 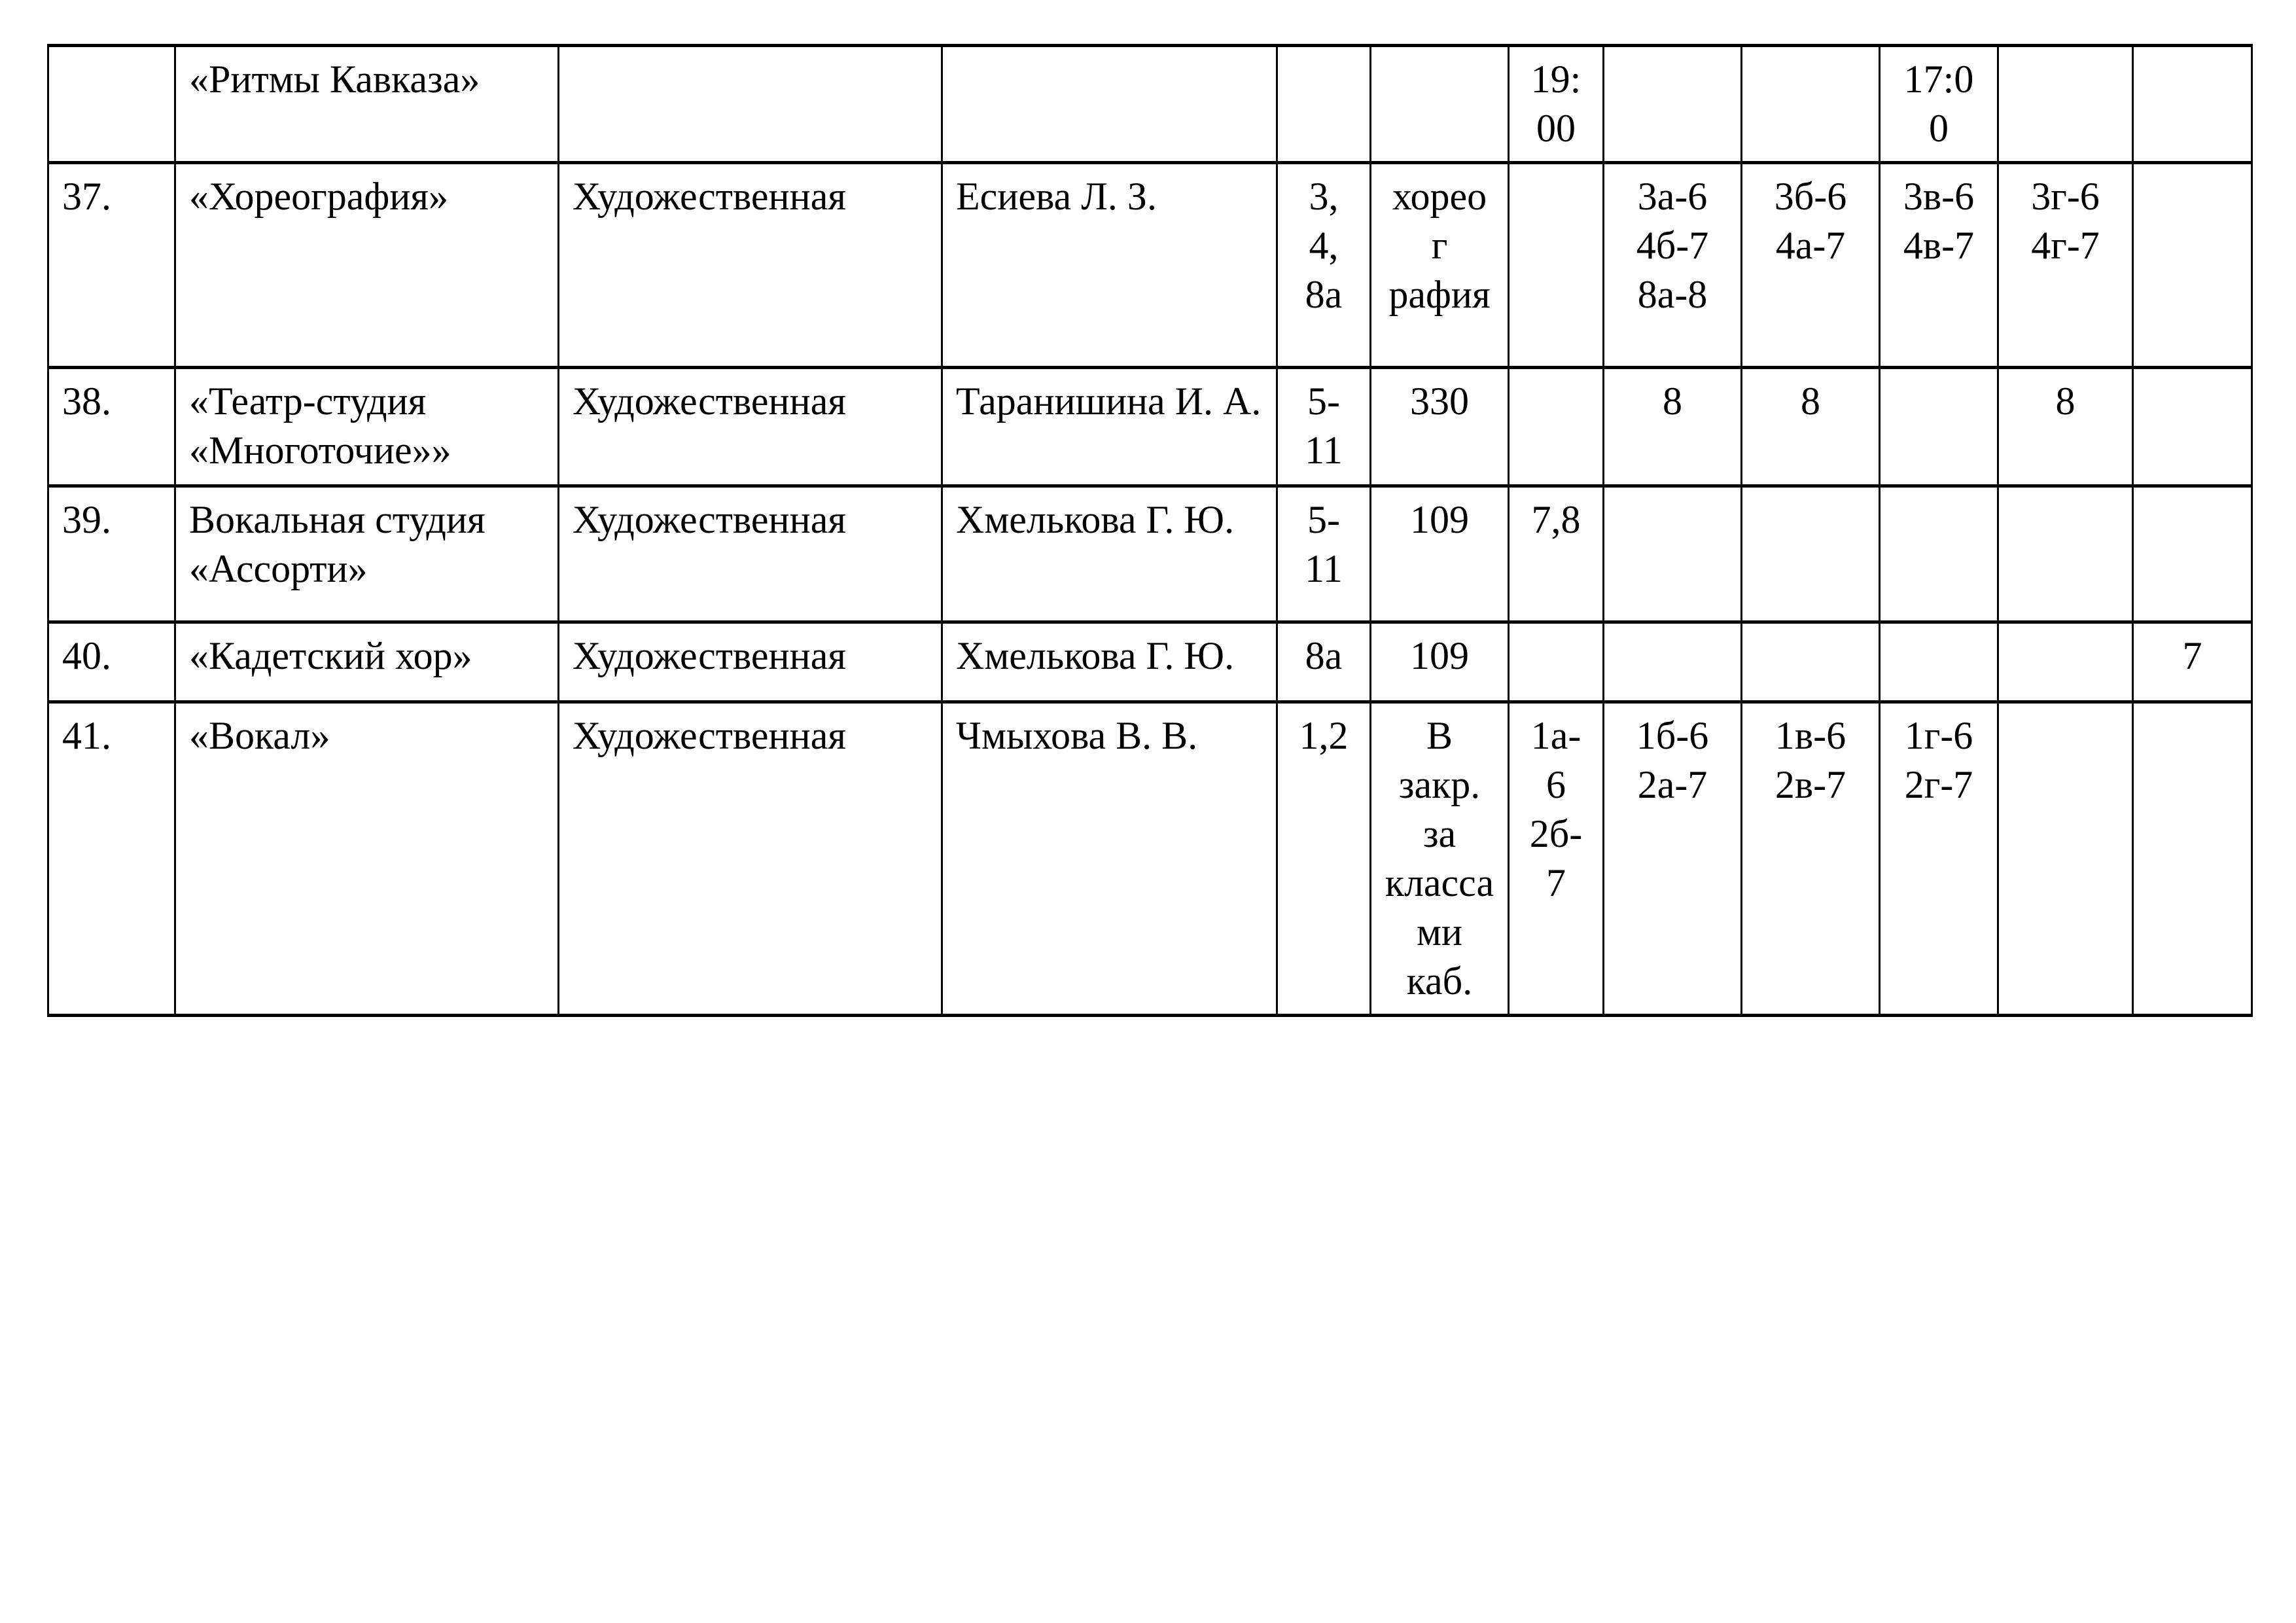 What do you see at coordinates (1556, 859) in the screenshot?
I see `table-cell: 1а- 6 2б- 7` at bounding box center [1556, 859].